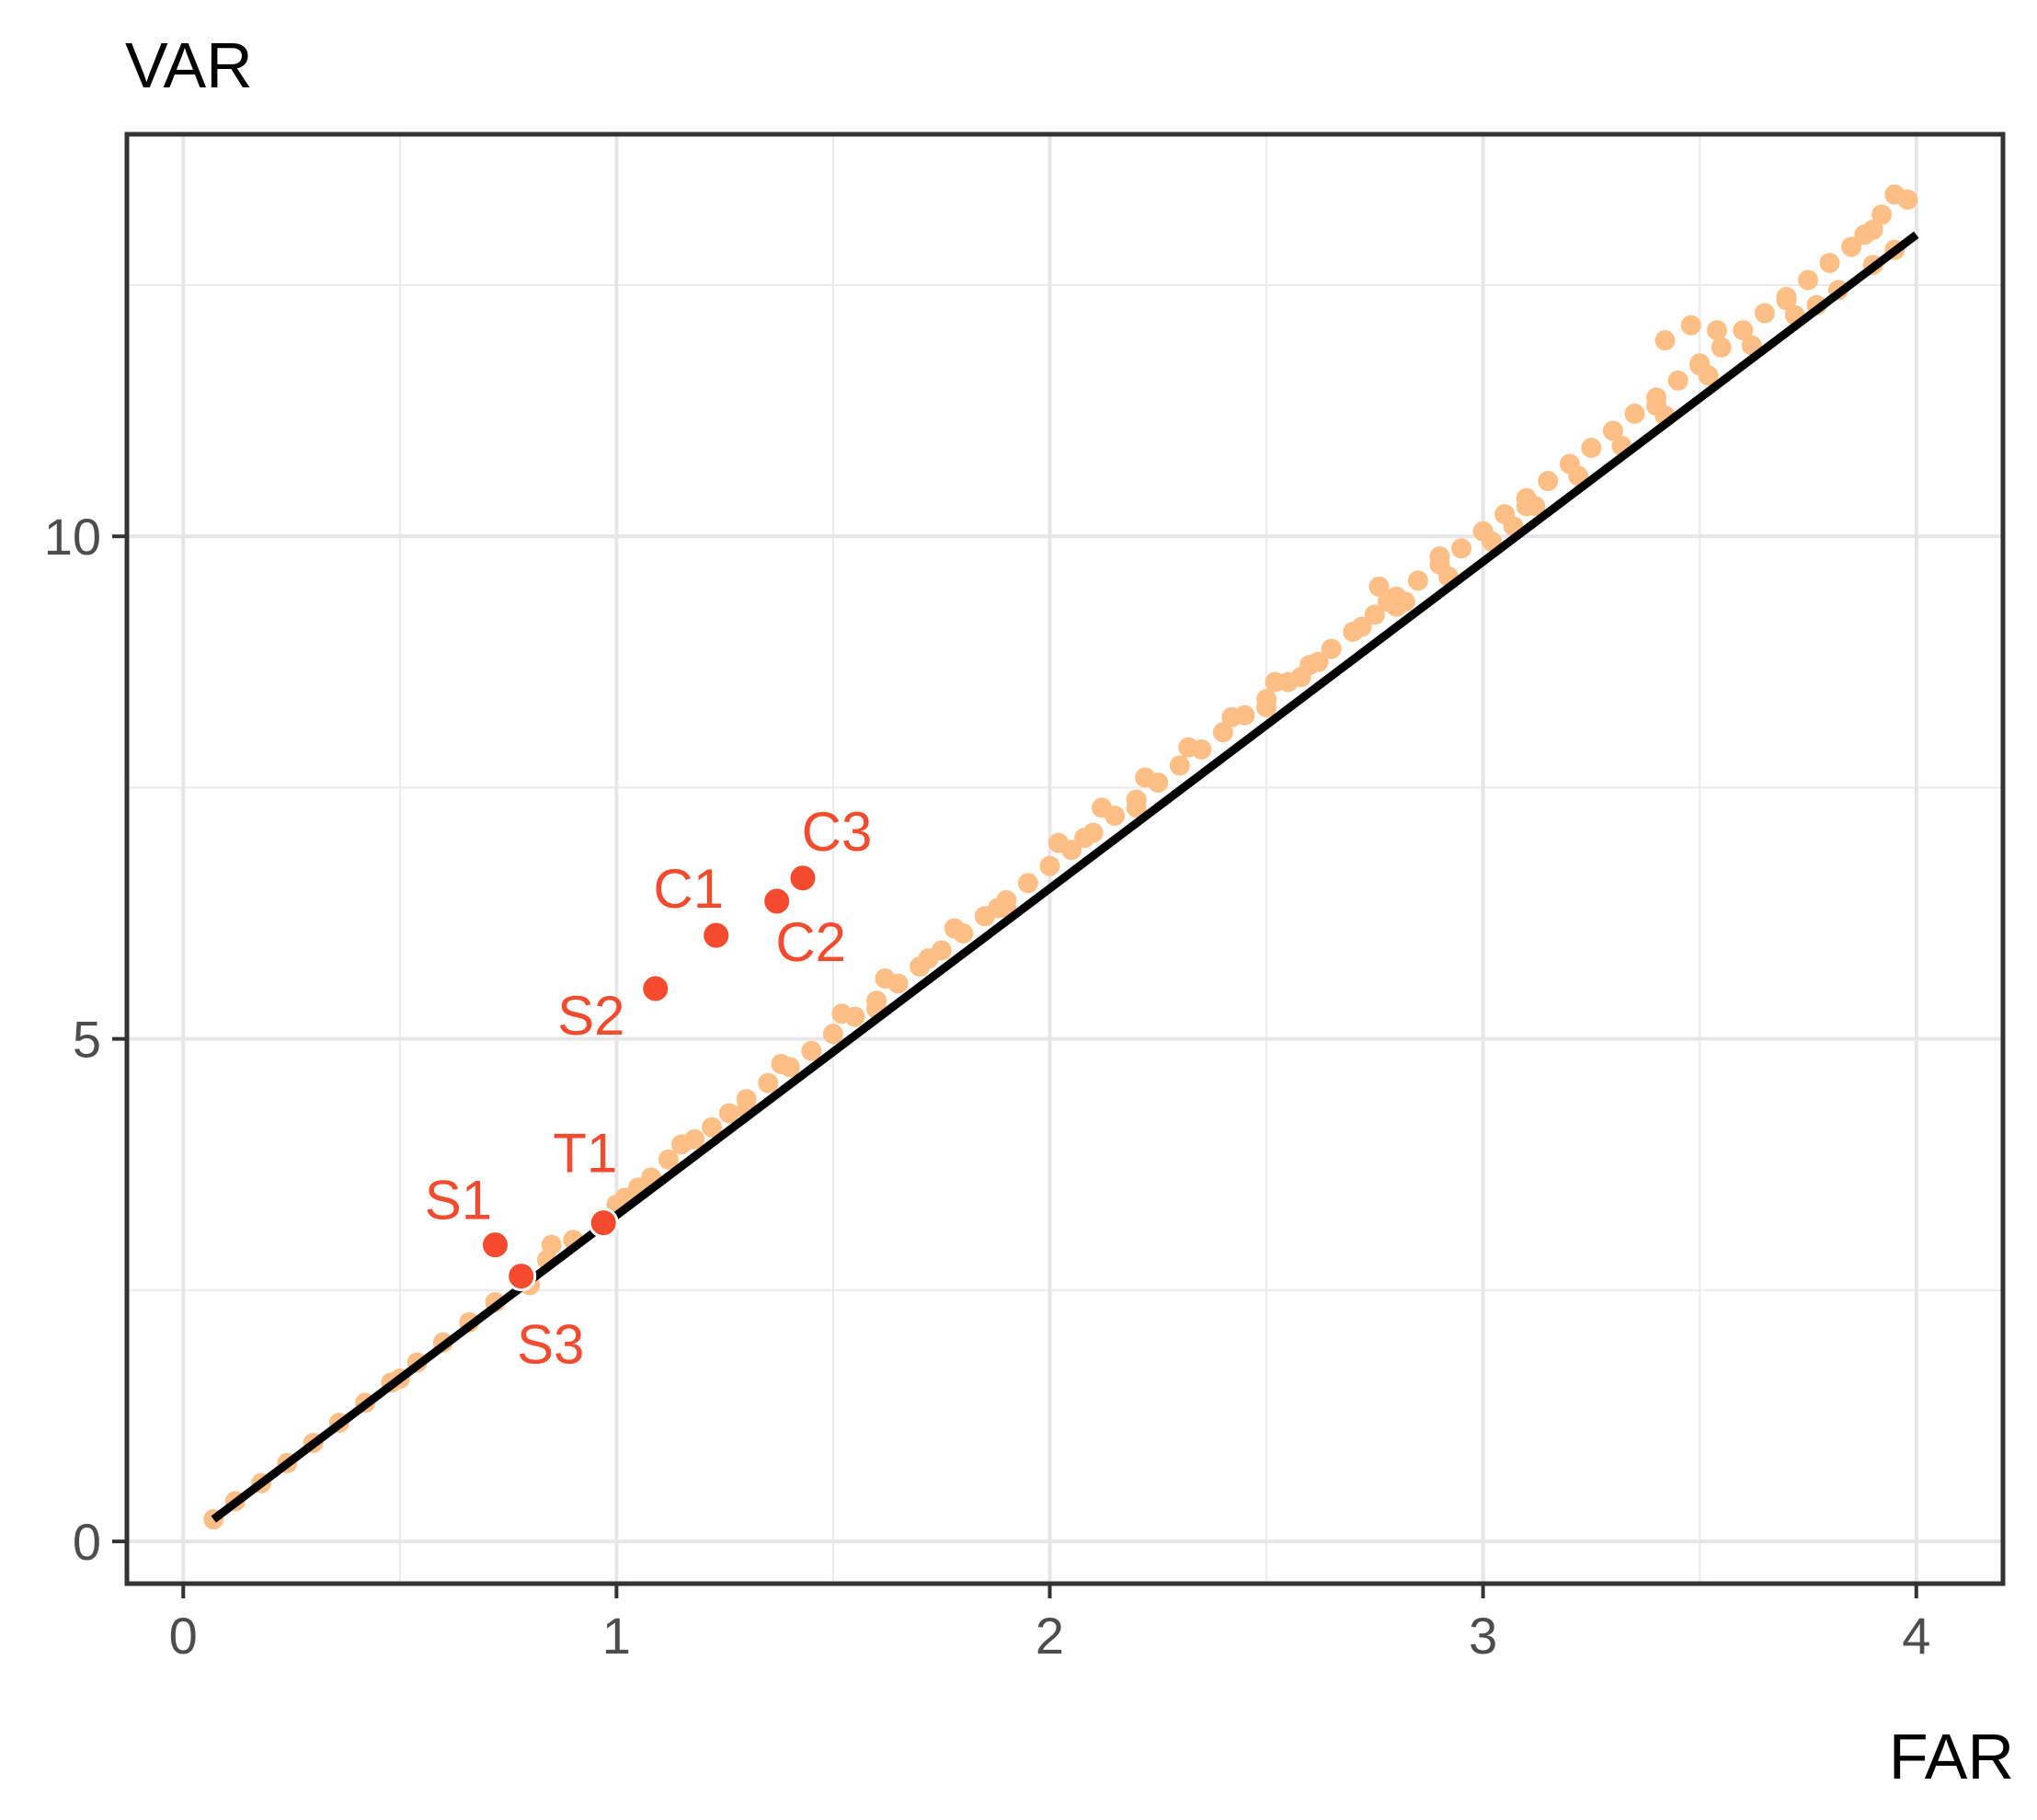  Describe the element at coordinates (590, 1016) in the screenshot. I see `point-label-s2: S2` at that location.